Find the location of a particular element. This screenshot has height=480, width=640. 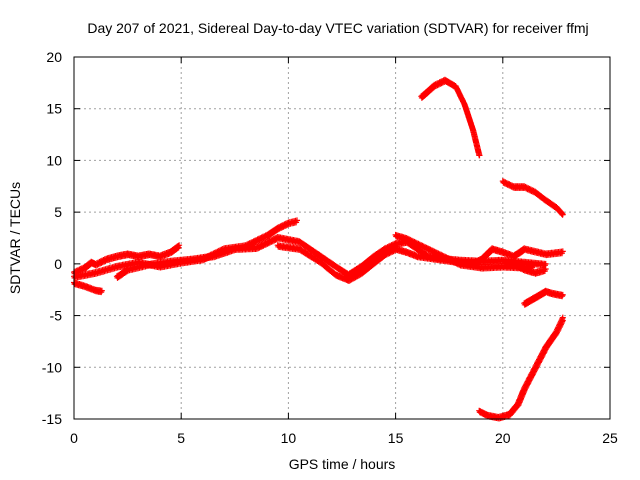

x-tick-label: 0 is located at coordinates (74, 438).